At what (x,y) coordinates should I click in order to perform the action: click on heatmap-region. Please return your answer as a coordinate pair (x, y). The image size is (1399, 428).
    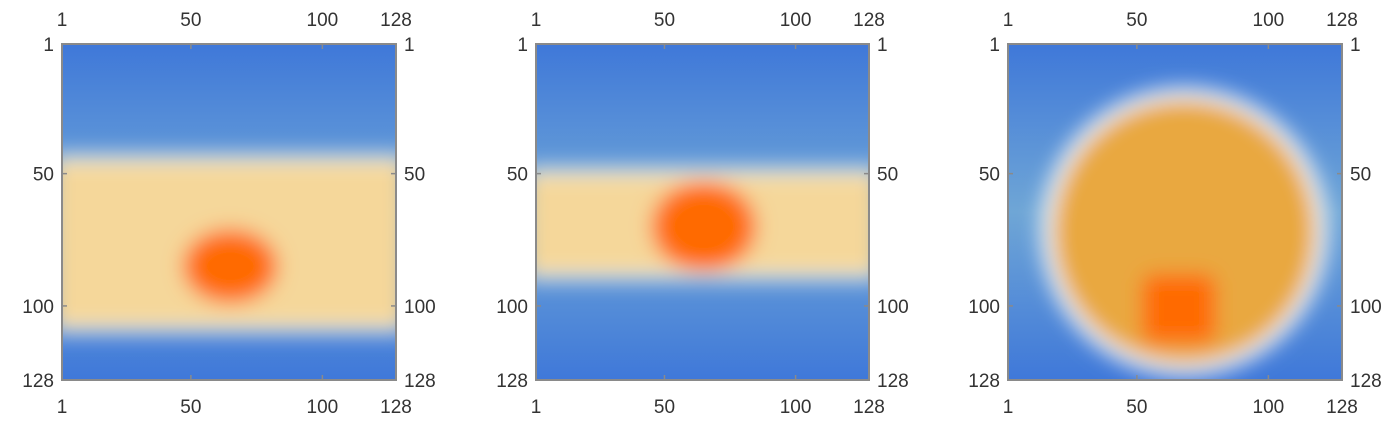
    Looking at the image, I should click on (1184, 232).